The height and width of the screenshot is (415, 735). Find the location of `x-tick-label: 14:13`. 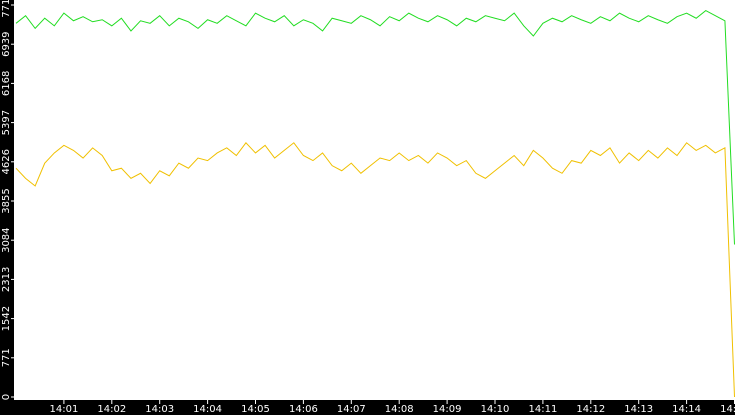

x-tick-label: 14:13 is located at coordinates (638, 409).